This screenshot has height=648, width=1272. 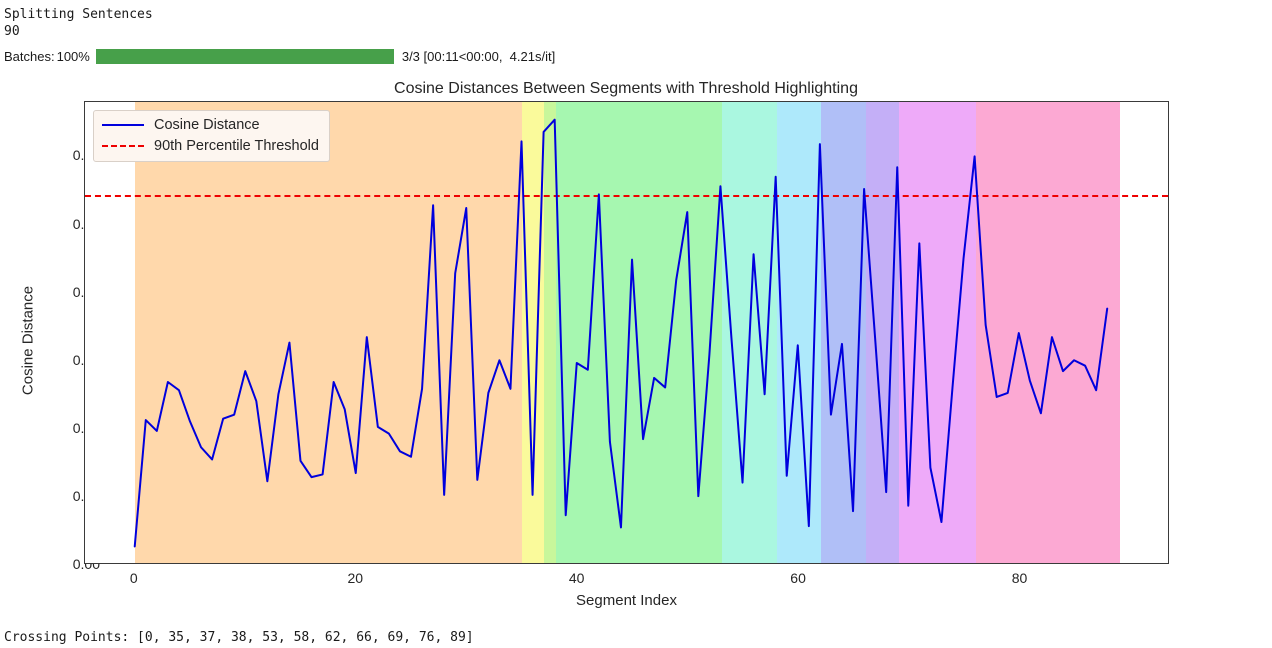 What do you see at coordinates (73, 56) in the screenshot?
I see `progress-percent-label: 100%` at bounding box center [73, 56].